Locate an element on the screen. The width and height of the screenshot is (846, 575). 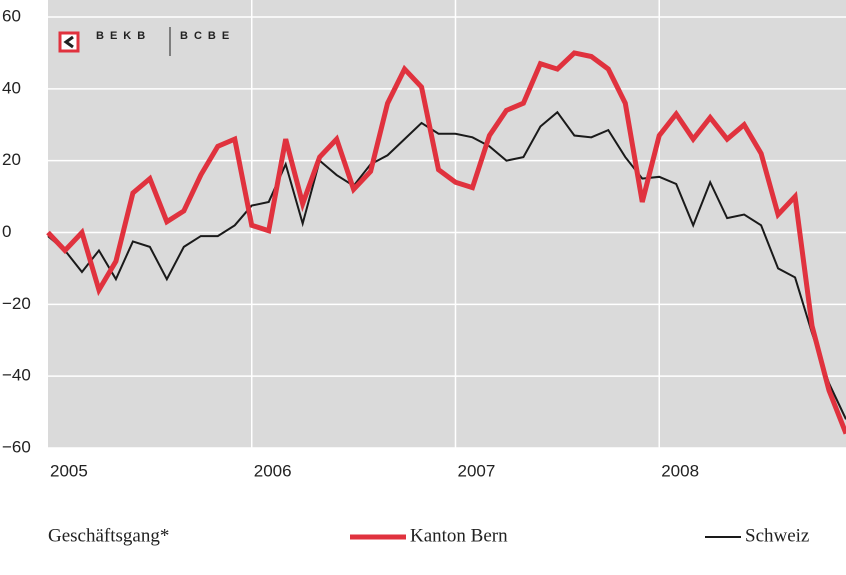
y-tick-label: 0 is located at coordinates (6, 231).